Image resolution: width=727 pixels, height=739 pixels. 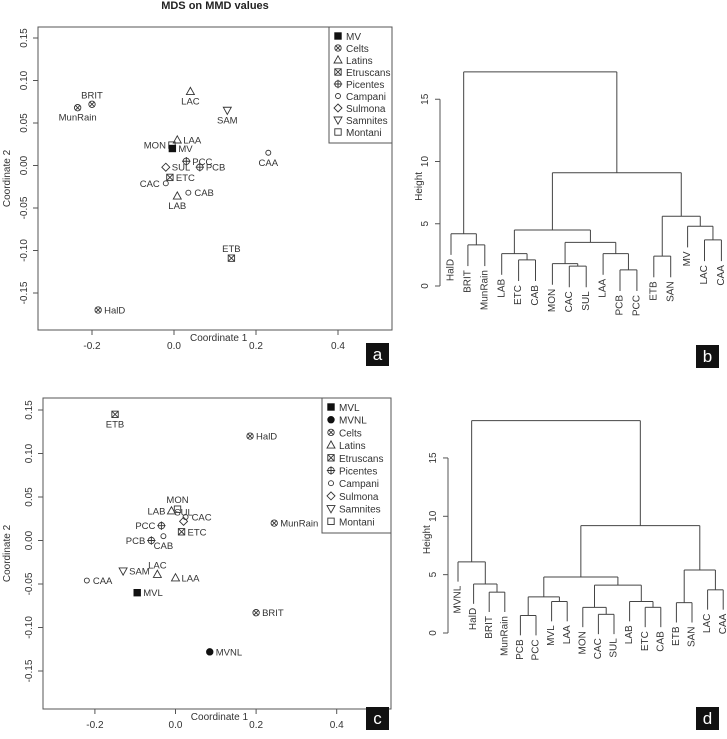 What do you see at coordinates (567, 634) in the screenshot?
I see `leaf-label-LAA: LAA` at bounding box center [567, 634].